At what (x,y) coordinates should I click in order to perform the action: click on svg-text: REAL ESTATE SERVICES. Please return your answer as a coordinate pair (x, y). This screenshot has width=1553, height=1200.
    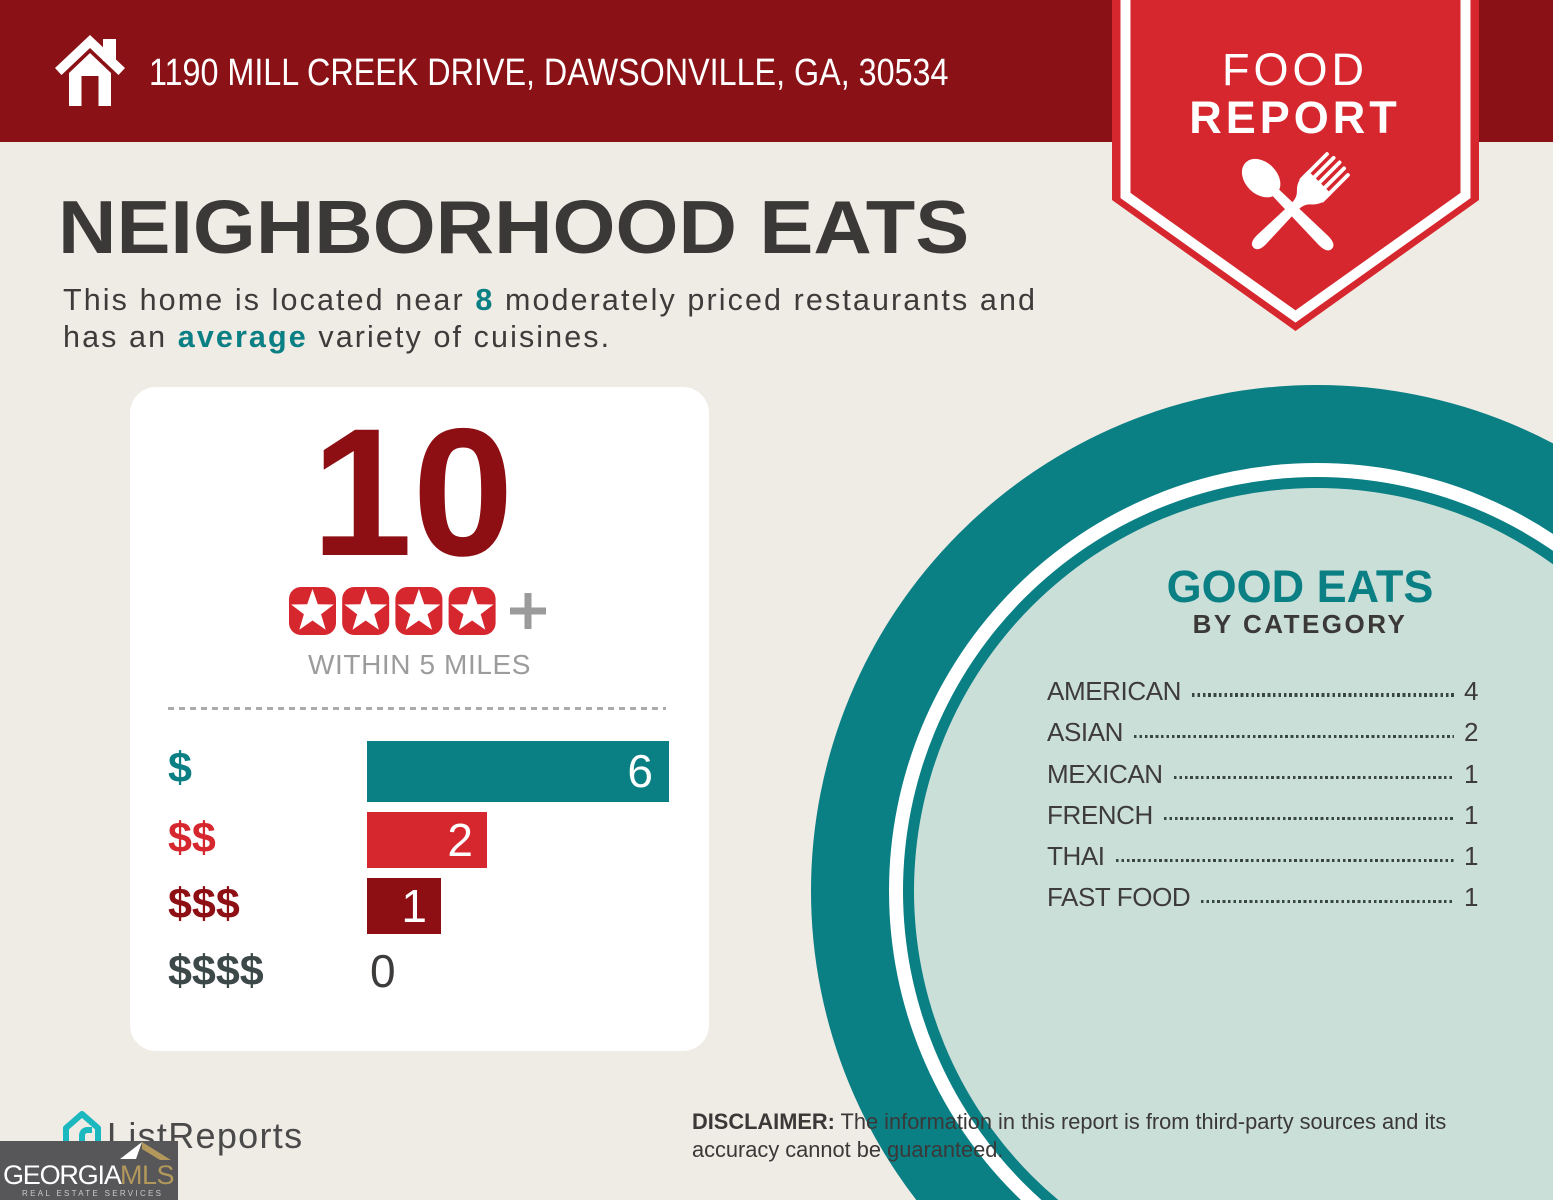
    Looking at the image, I should click on (92, 1193).